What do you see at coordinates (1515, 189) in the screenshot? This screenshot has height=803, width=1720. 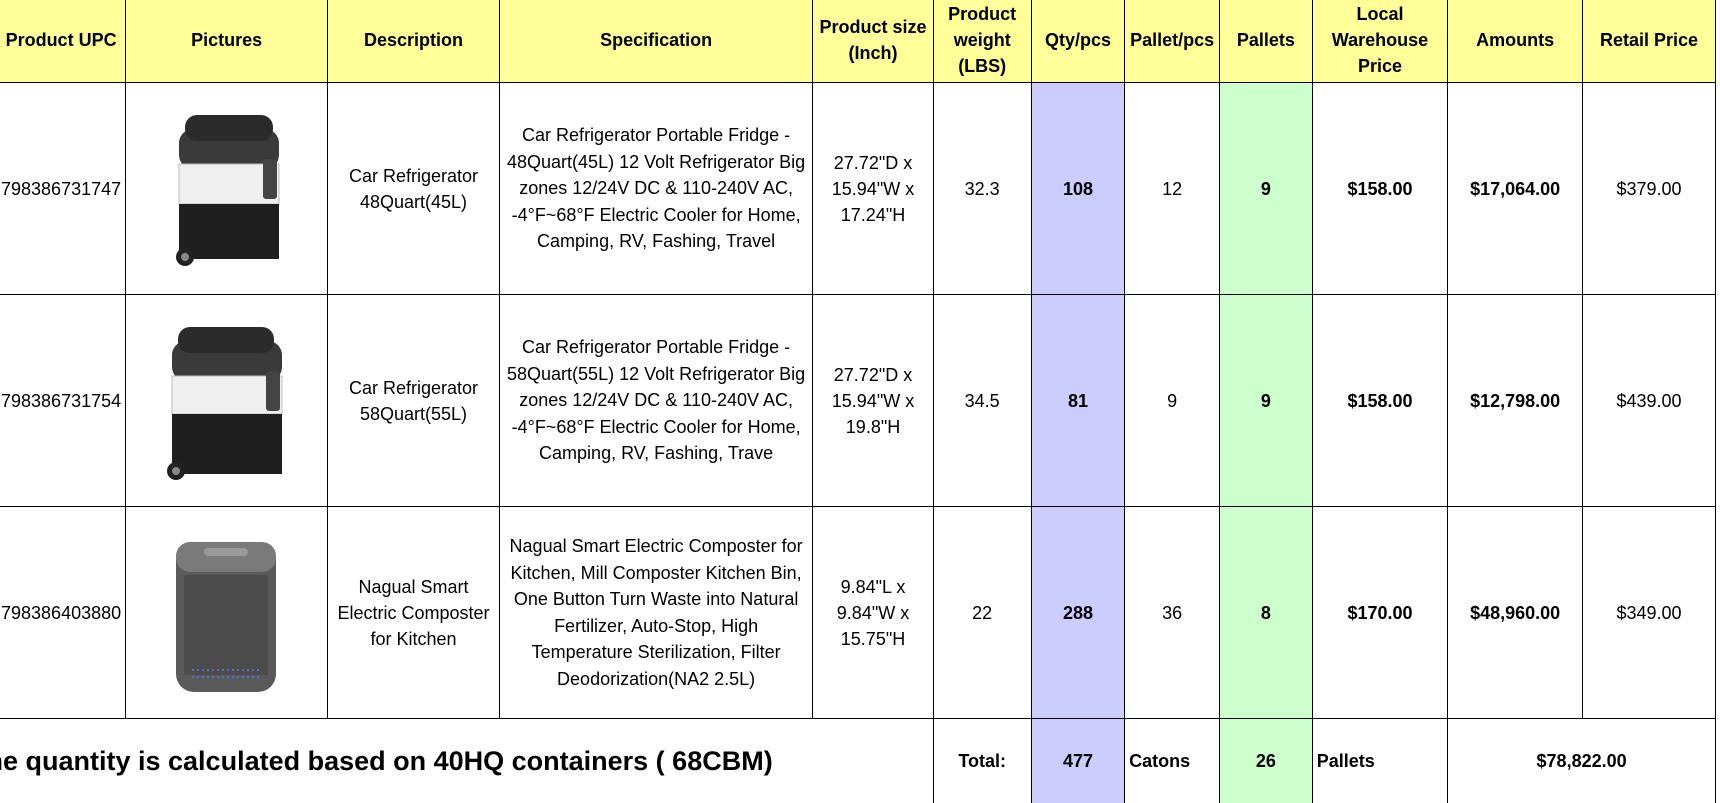 I see `amounts-cell: $17,064.00` at bounding box center [1515, 189].